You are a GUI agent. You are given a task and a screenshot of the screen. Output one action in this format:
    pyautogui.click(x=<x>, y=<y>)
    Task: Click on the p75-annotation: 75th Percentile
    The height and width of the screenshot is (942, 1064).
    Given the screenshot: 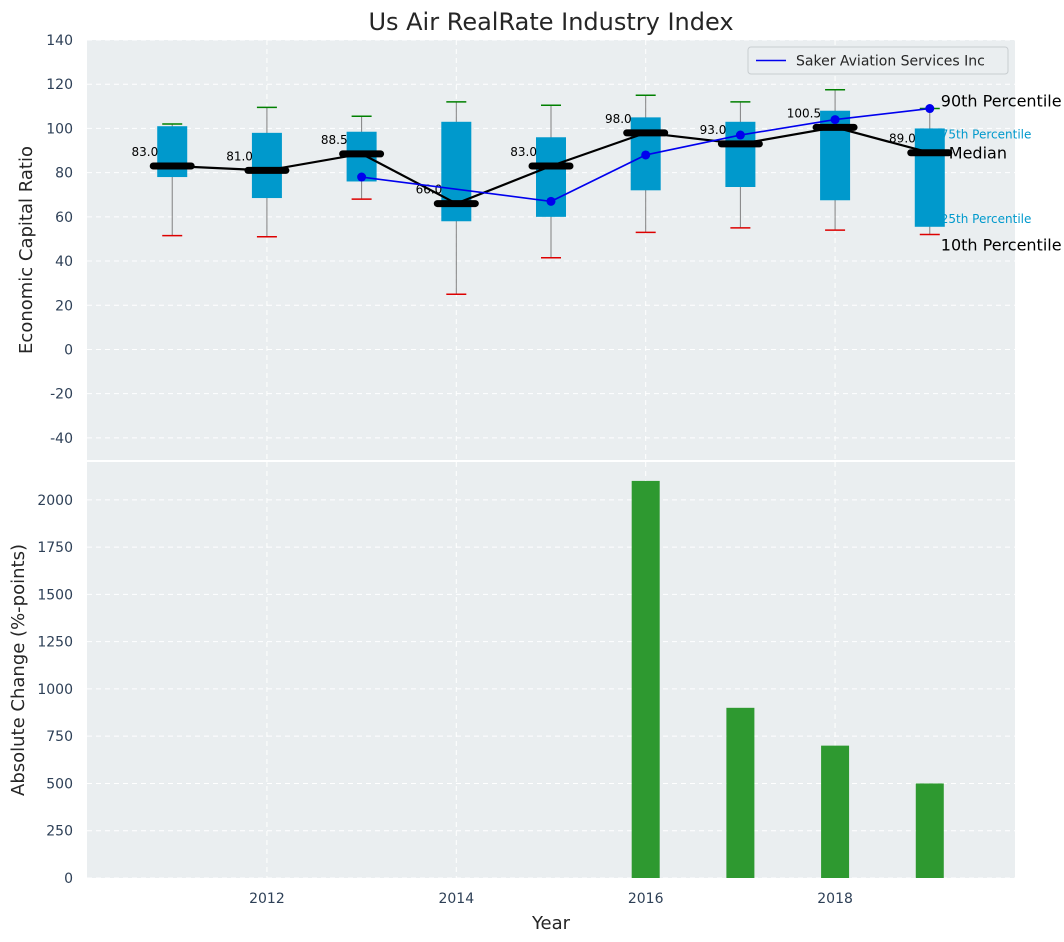 What is the action you would take?
    pyautogui.click(x=986, y=134)
    